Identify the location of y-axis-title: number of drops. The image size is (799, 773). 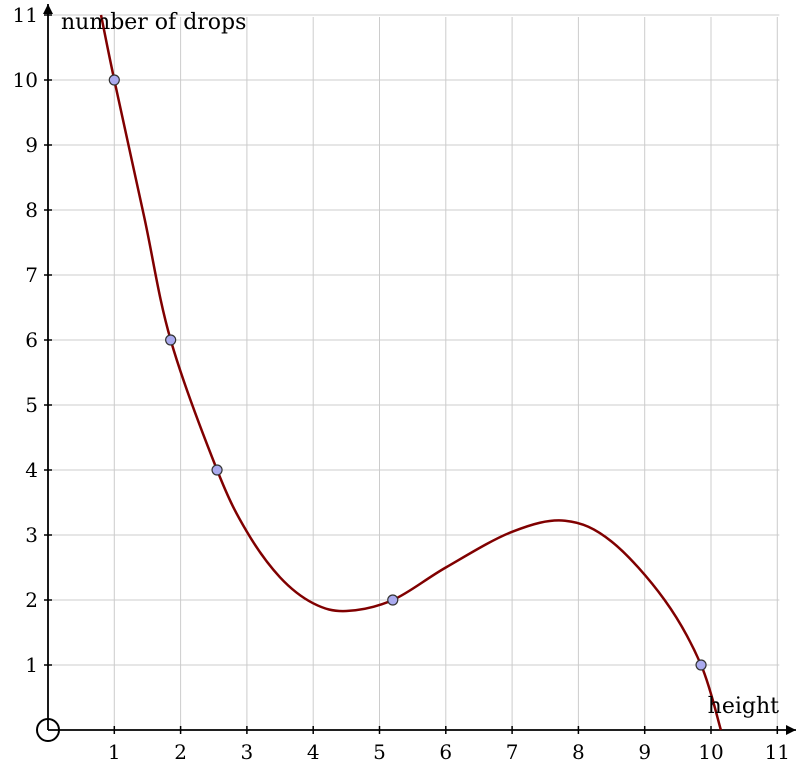
(153, 22).